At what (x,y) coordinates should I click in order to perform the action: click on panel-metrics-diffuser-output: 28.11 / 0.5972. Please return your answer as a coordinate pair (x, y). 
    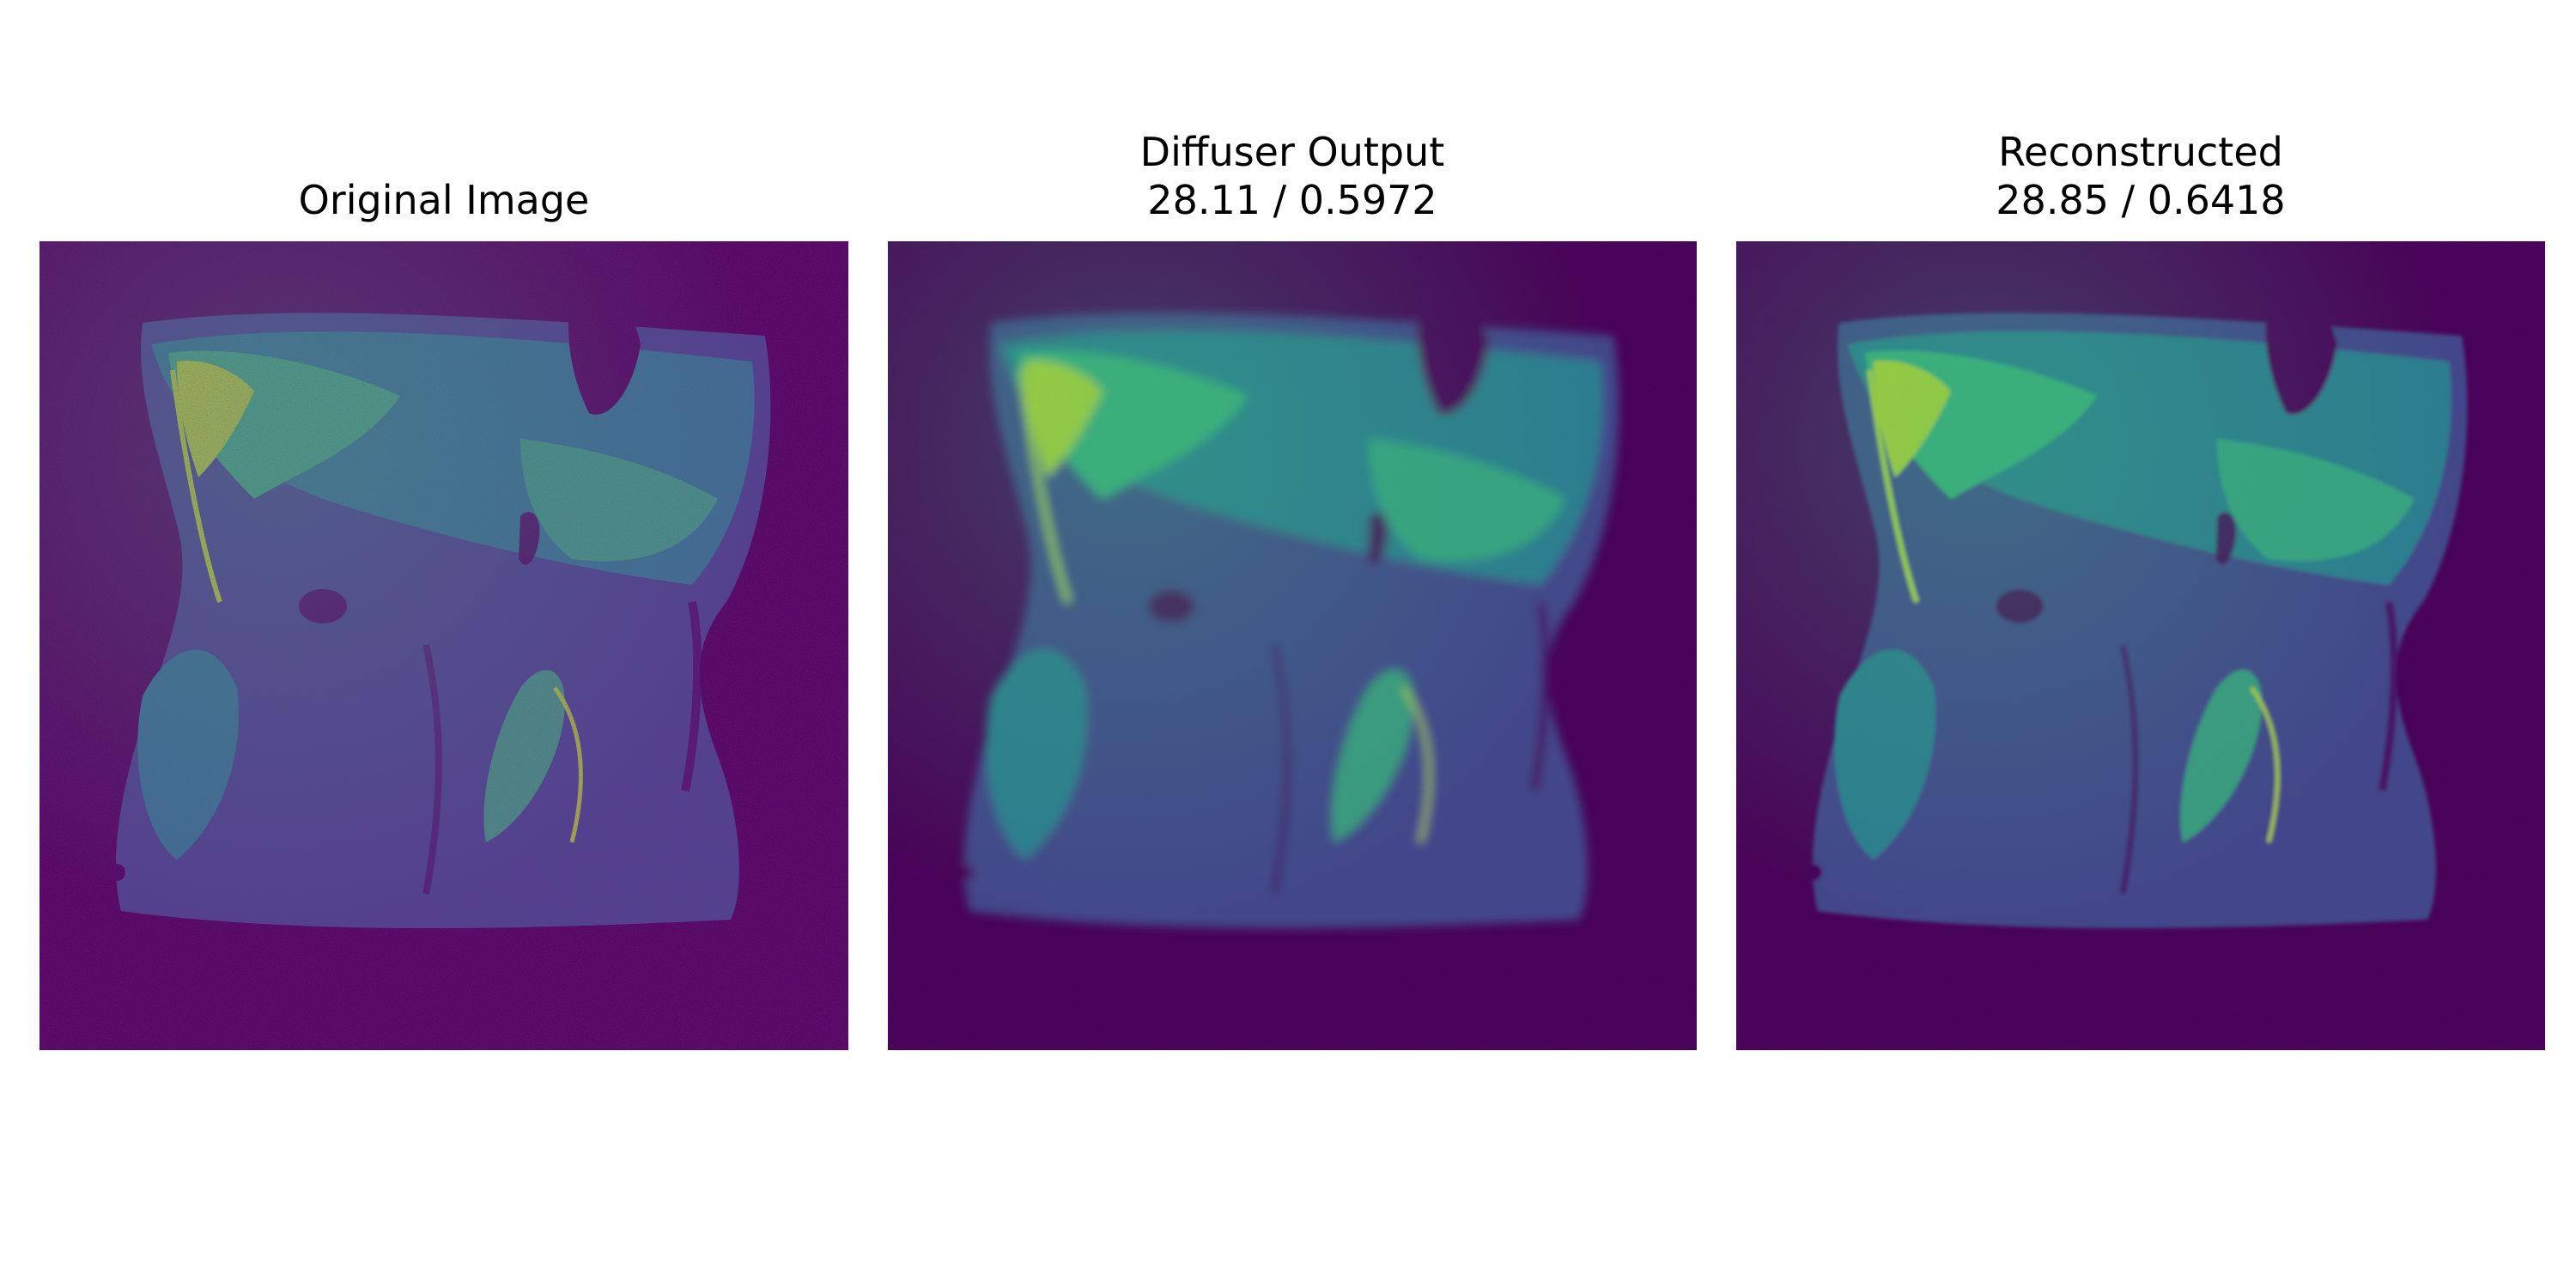
    Looking at the image, I should click on (1292, 200).